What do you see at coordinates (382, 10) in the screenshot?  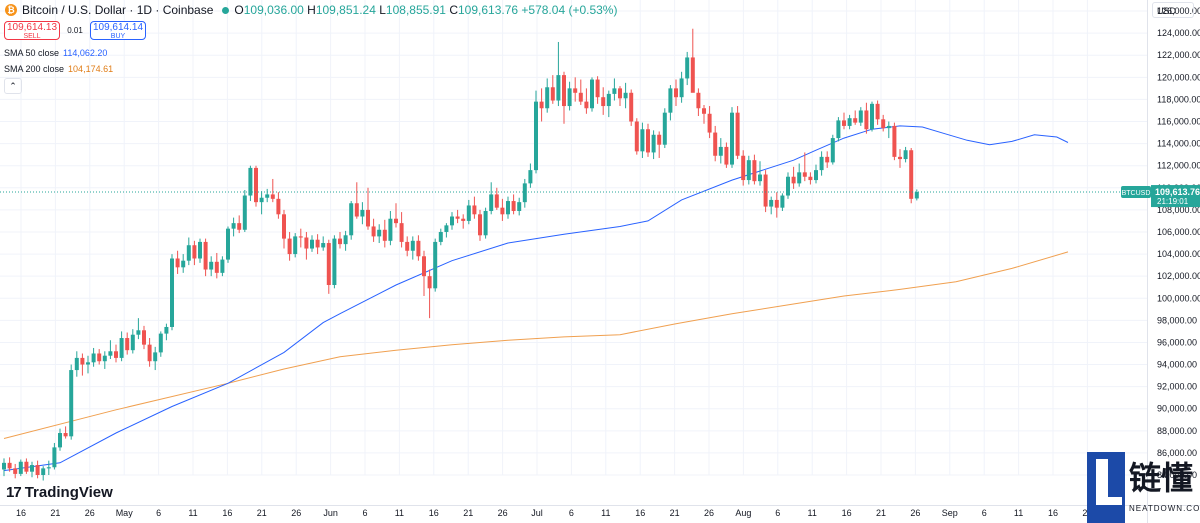 I see `ohlc-low-label: L` at bounding box center [382, 10].